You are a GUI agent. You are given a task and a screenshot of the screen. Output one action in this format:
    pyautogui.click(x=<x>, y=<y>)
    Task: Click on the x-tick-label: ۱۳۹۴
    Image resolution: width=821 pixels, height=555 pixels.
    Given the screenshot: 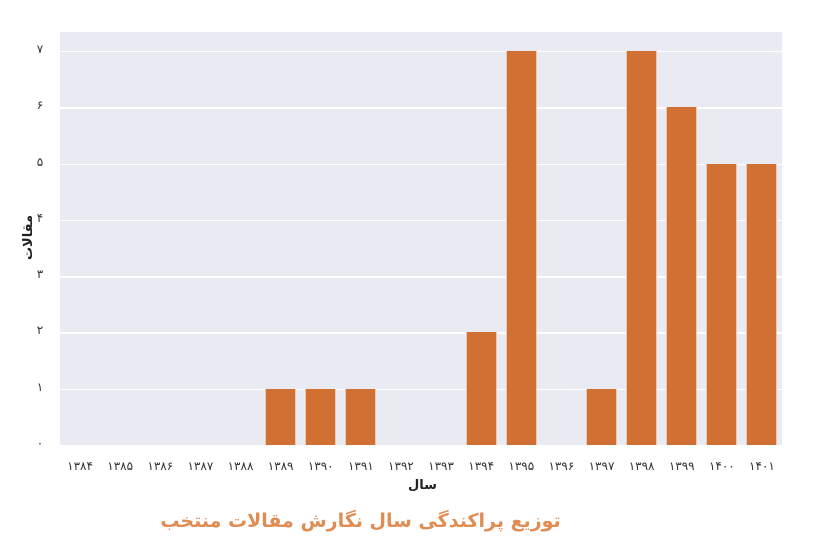 What is the action you would take?
    pyautogui.click(x=481, y=466)
    